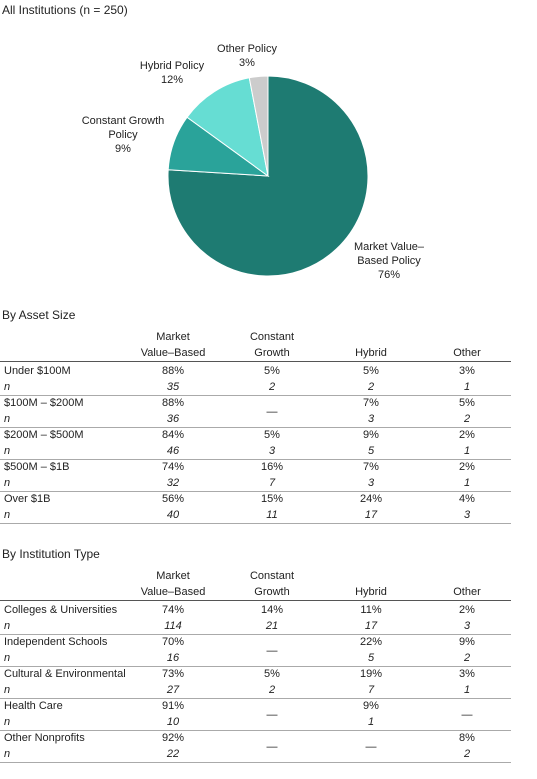 The width and height of the screenshot is (537, 779). What do you see at coordinates (173, 626) in the screenshot?
I see `cell-n: 114` at bounding box center [173, 626].